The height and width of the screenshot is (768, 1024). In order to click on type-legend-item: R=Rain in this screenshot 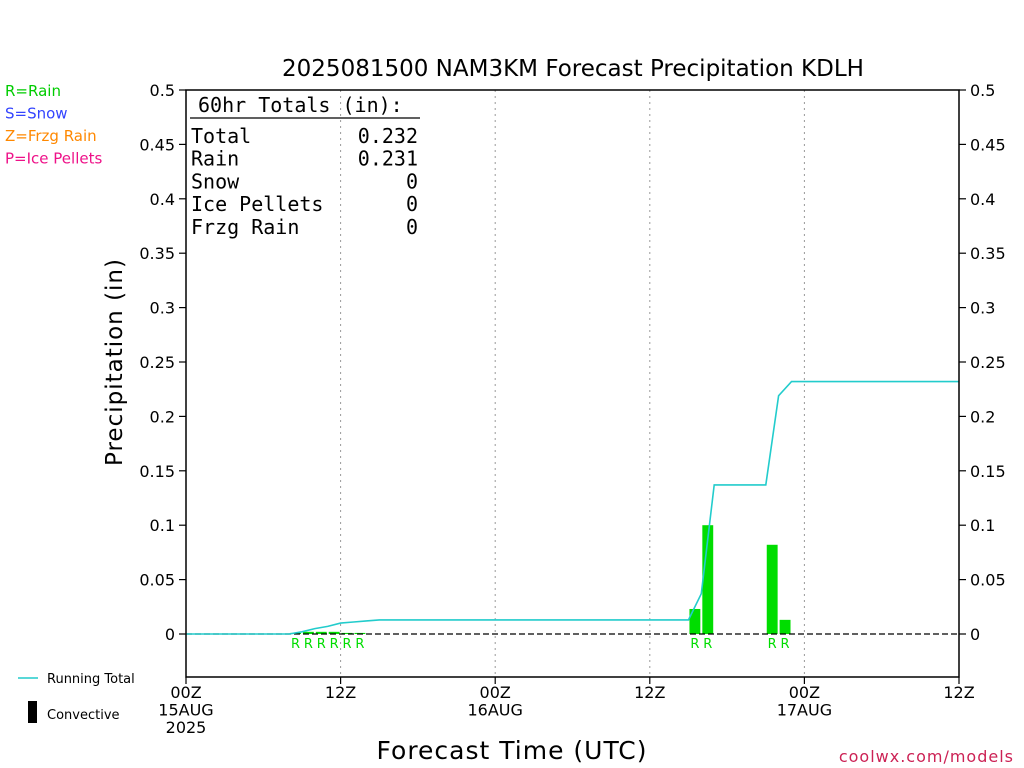, I will do `click(33, 91)`.